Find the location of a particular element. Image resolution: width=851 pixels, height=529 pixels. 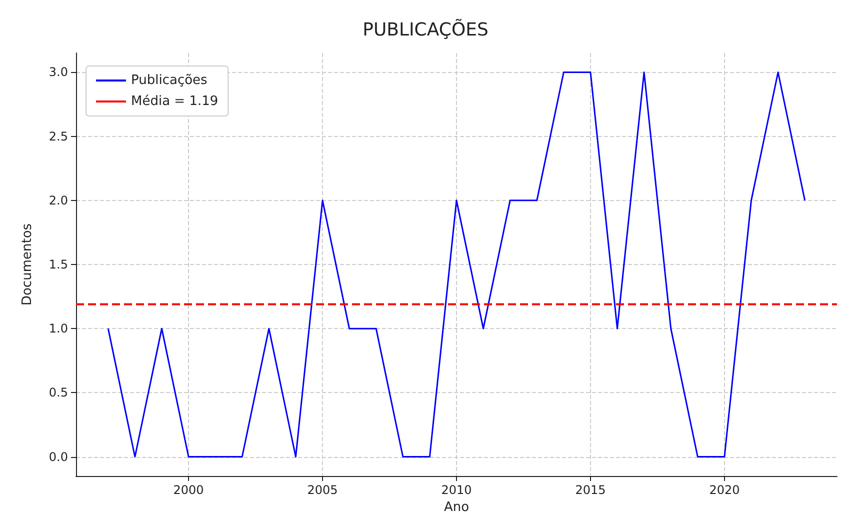

y-tick-label: 1.5 is located at coordinates (58, 265).